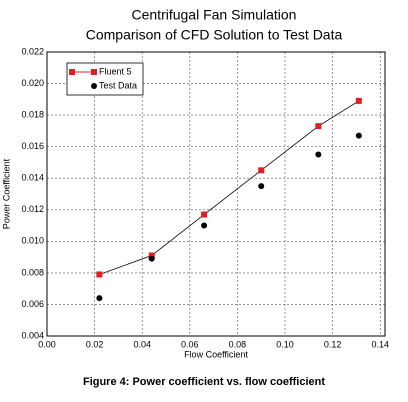 This screenshot has width=408, height=402. Describe the element at coordinates (32, 178) in the screenshot. I see `y-tick-label: 0.014` at that location.